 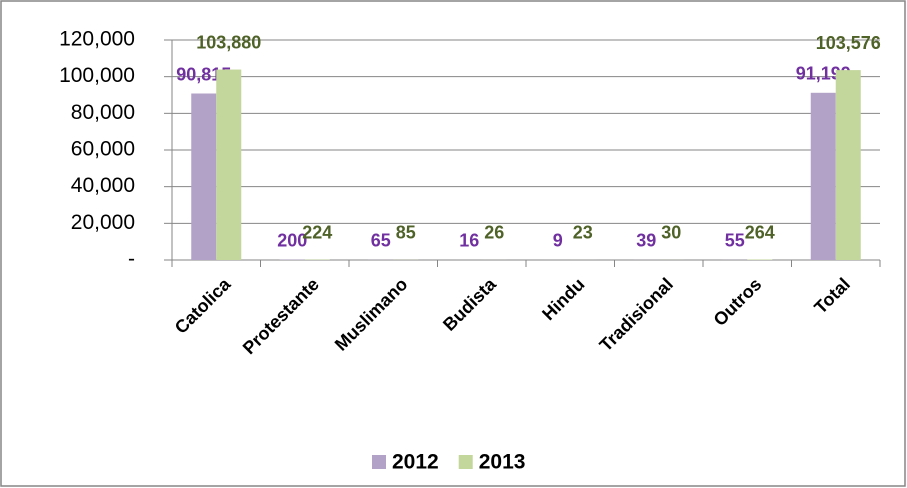 What do you see at coordinates (103, 112) in the screenshot?
I see `y-tick-label: 80,000` at bounding box center [103, 112].